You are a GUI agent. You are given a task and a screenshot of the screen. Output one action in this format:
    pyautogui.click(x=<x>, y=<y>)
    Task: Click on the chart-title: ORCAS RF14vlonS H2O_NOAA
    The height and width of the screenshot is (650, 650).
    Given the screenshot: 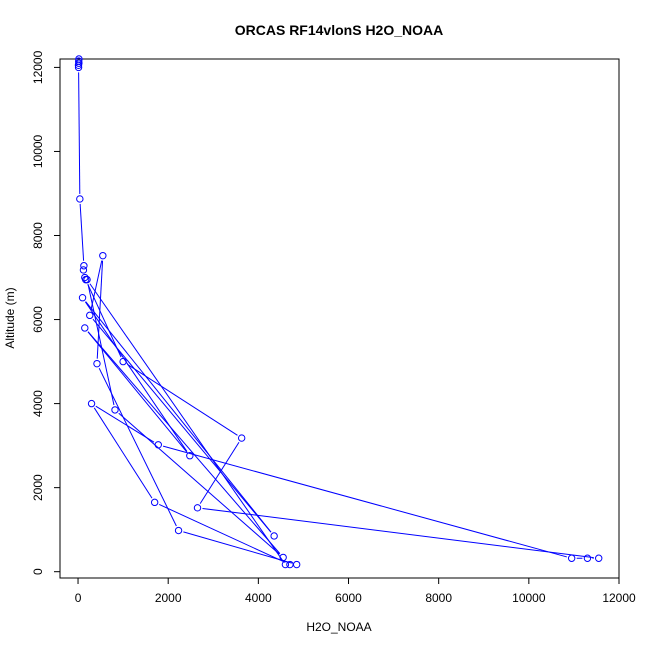 What is the action you would take?
    pyautogui.click(x=339, y=30)
    